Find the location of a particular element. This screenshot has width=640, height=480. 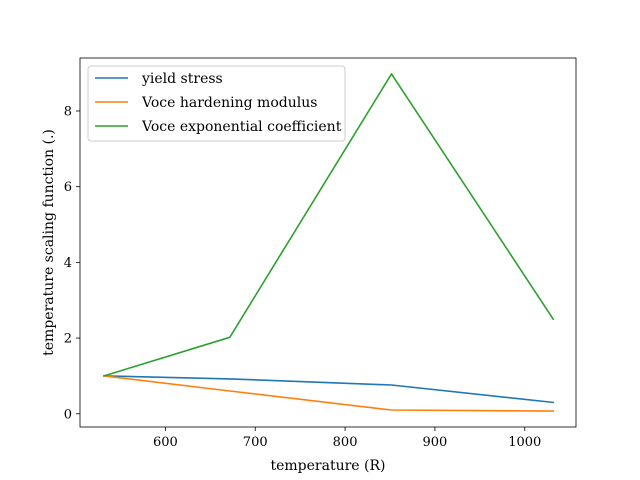

legend-label: yield stress is located at coordinates (182, 79).